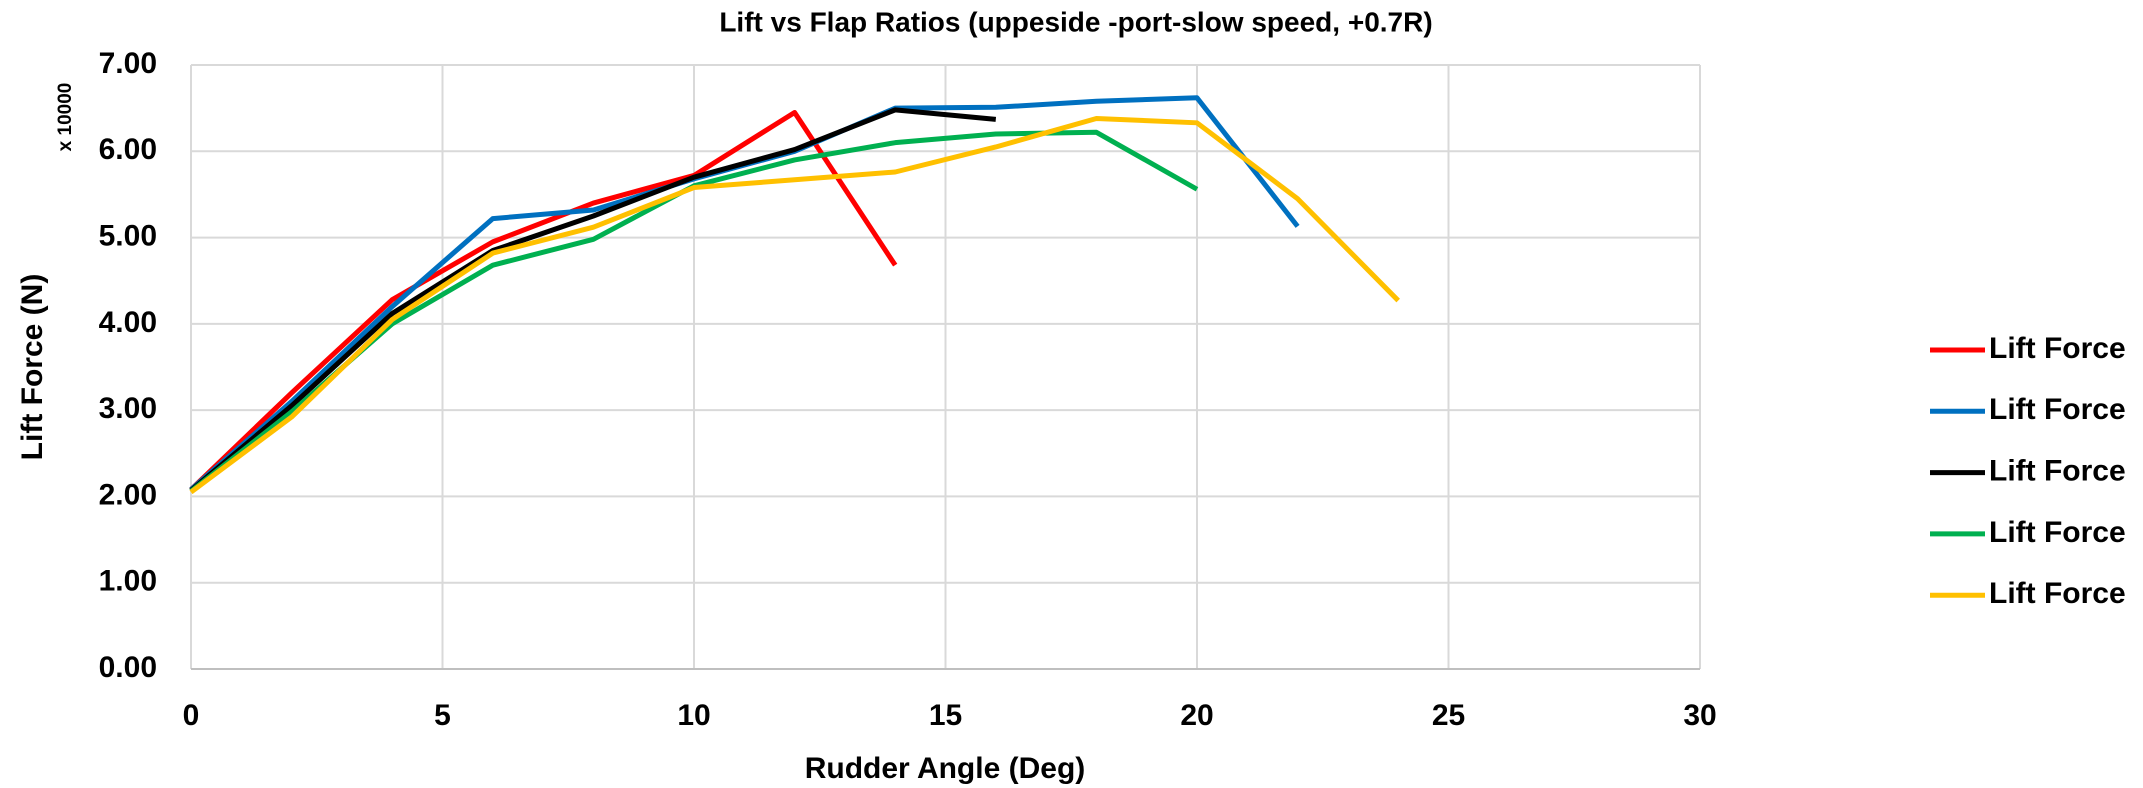 This screenshot has width=2143, height=788. I want to click on y-tick-label: 6.00, so click(128, 149).